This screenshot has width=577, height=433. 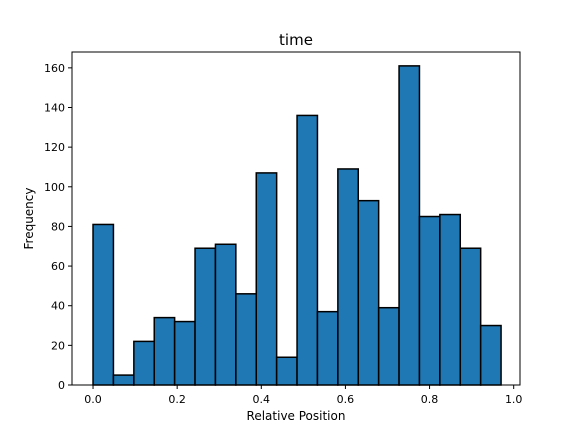 I want to click on x-tick-label: 0.0, so click(x=93, y=399).